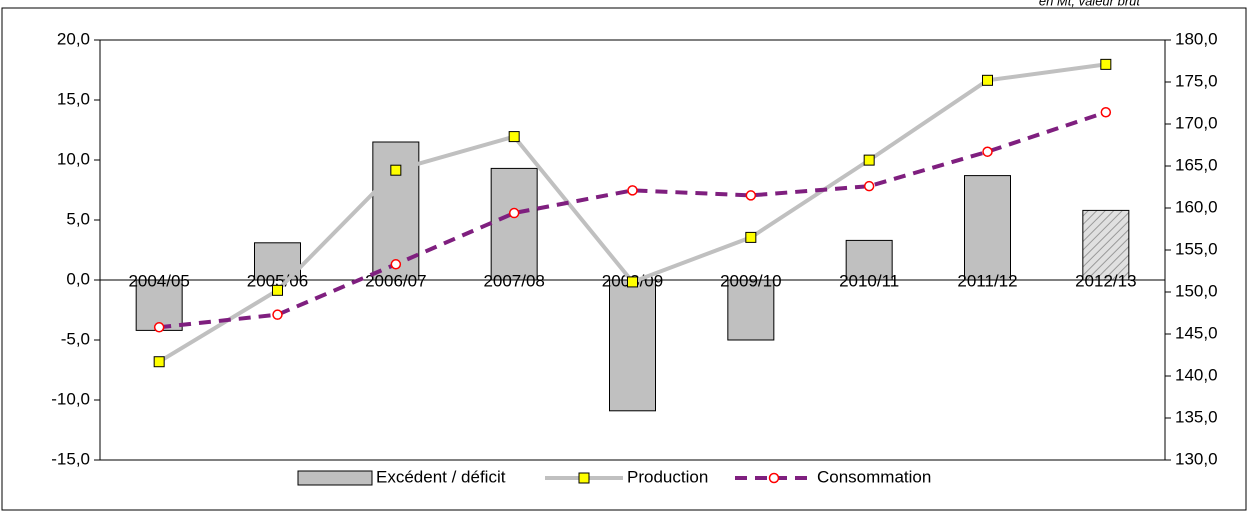  What do you see at coordinates (73, 98) in the screenshot?
I see `y-tick-label: 15,0` at bounding box center [73, 98].